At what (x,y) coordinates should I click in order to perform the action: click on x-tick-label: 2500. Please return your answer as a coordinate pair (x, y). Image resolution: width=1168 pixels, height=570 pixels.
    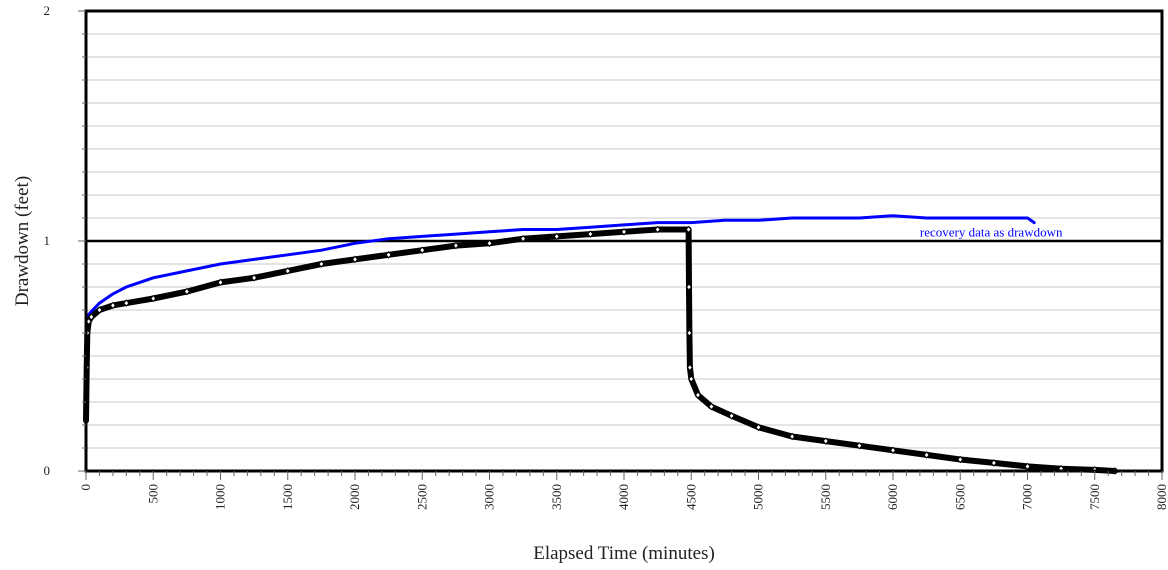
    Looking at the image, I should click on (421, 497).